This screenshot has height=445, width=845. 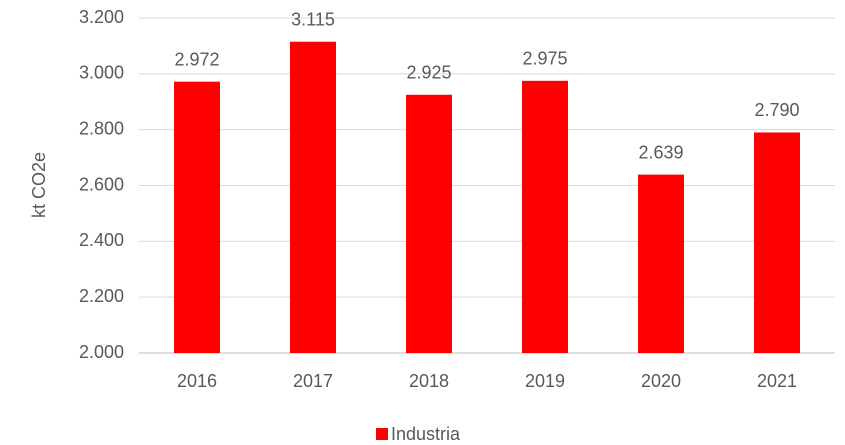 What do you see at coordinates (545, 381) in the screenshot?
I see `x-tick-label: 2019` at bounding box center [545, 381].